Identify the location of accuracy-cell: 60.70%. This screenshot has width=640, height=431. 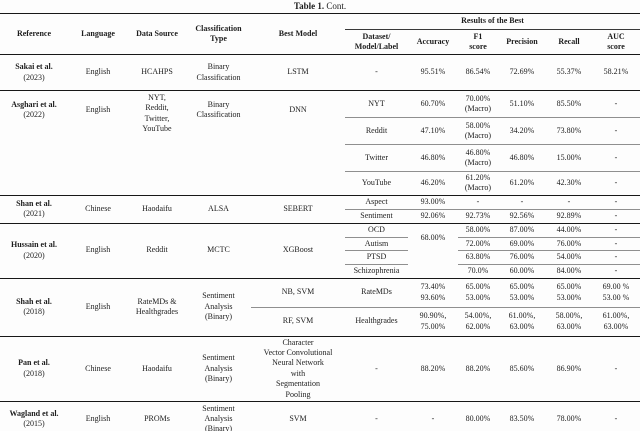
(433, 104).